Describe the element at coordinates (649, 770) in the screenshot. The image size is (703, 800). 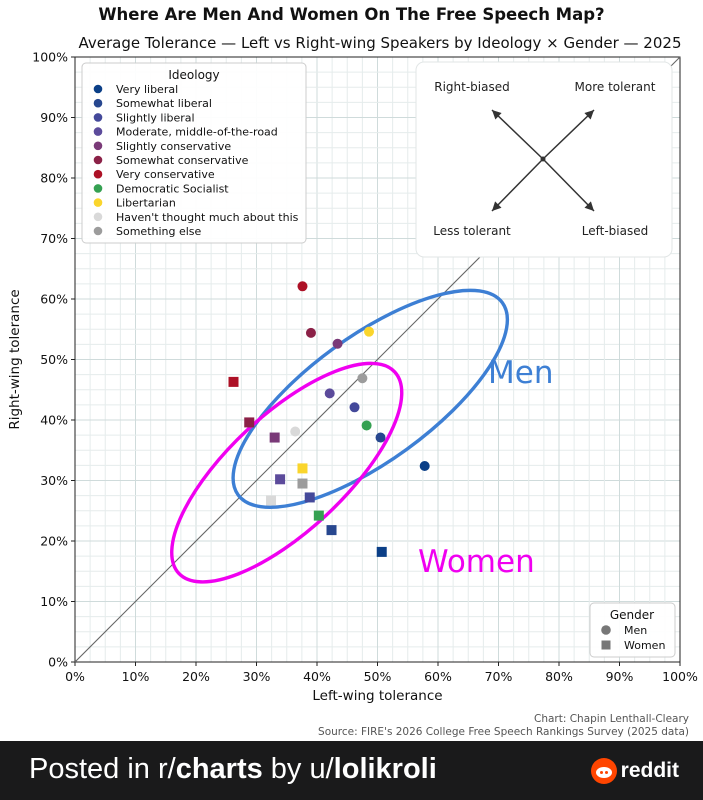
I see `reddit-wordmark: reddit` at that location.